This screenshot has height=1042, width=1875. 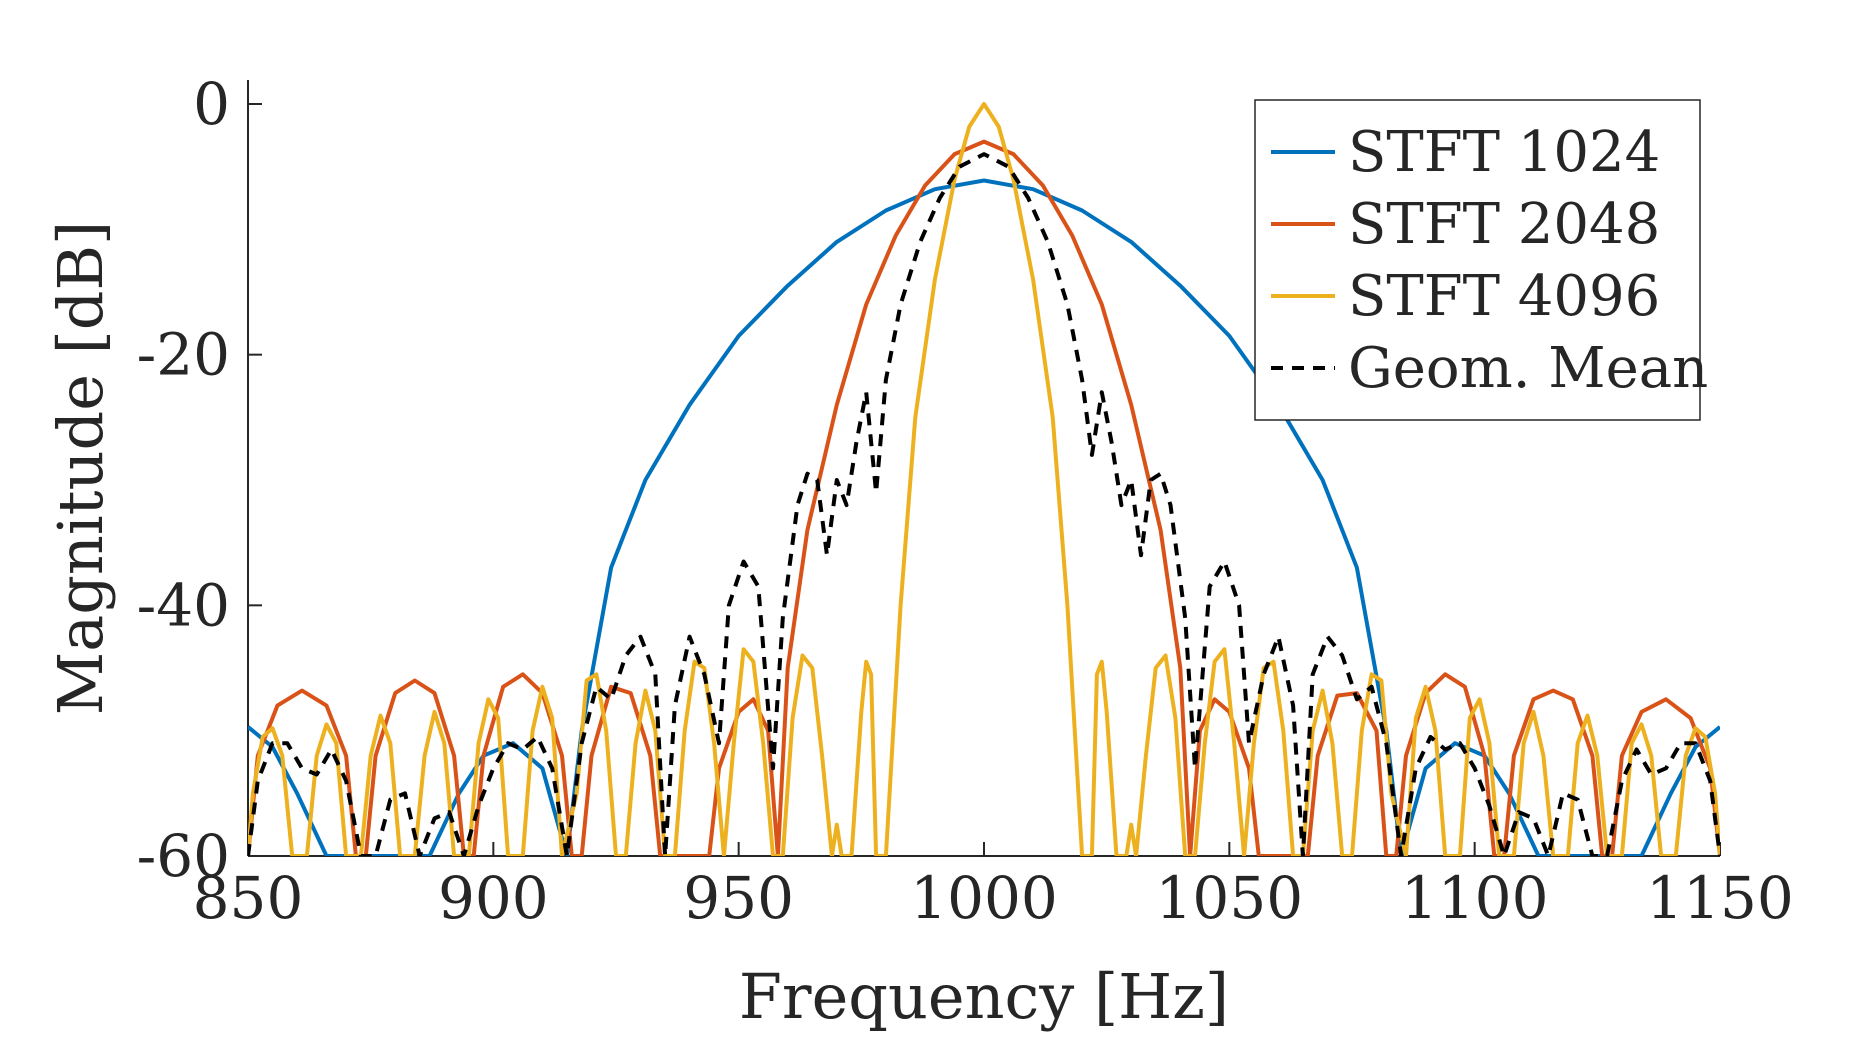 I want to click on y-tick-label: -60, so click(x=183, y=856).